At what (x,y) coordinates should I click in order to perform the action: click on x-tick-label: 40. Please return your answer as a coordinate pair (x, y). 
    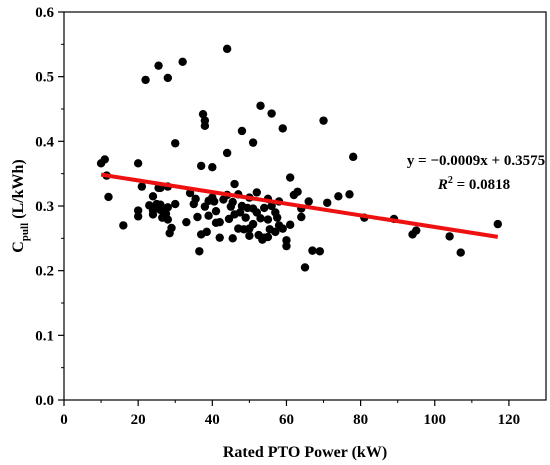
    Looking at the image, I should click on (212, 420).